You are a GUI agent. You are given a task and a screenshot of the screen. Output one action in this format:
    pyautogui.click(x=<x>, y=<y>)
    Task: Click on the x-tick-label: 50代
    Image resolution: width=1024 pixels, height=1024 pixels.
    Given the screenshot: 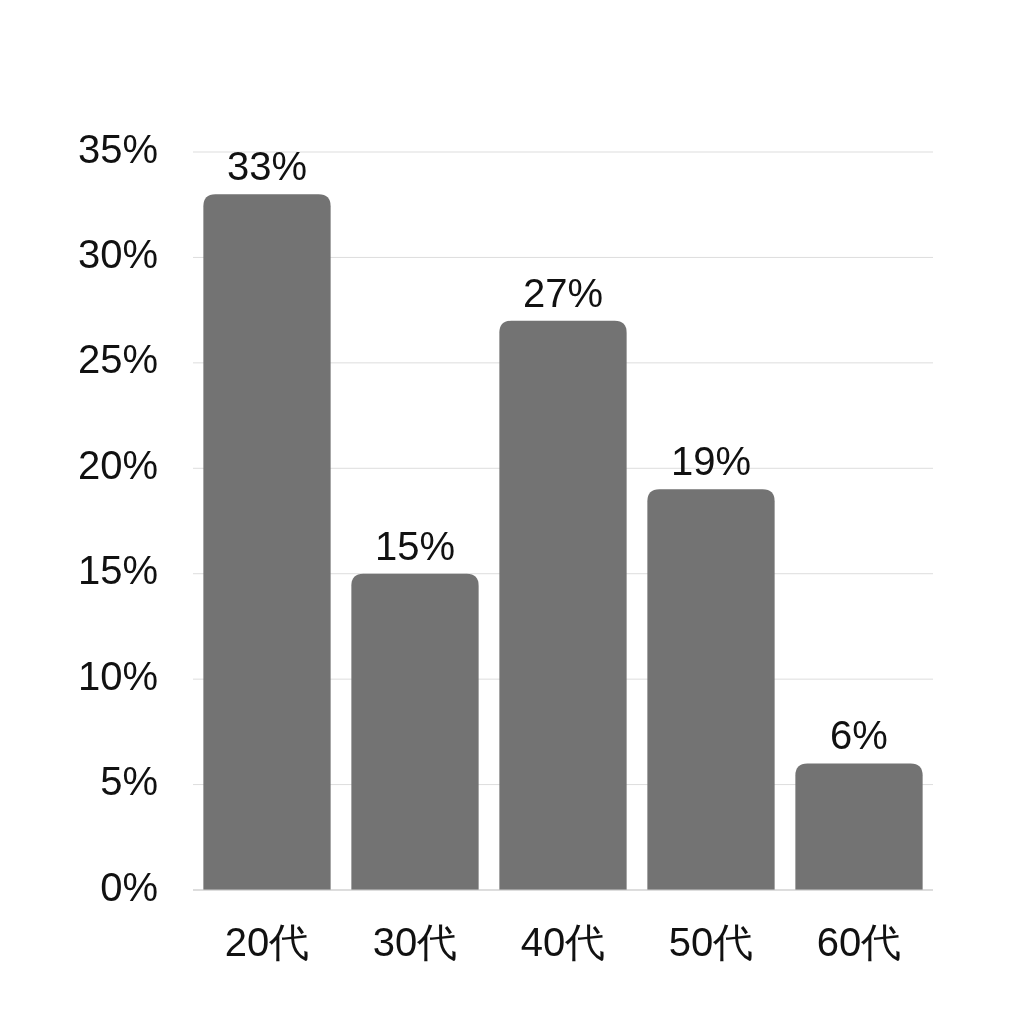 What is the action you would take?
    pyautogui.click(x=711, y=942)
    